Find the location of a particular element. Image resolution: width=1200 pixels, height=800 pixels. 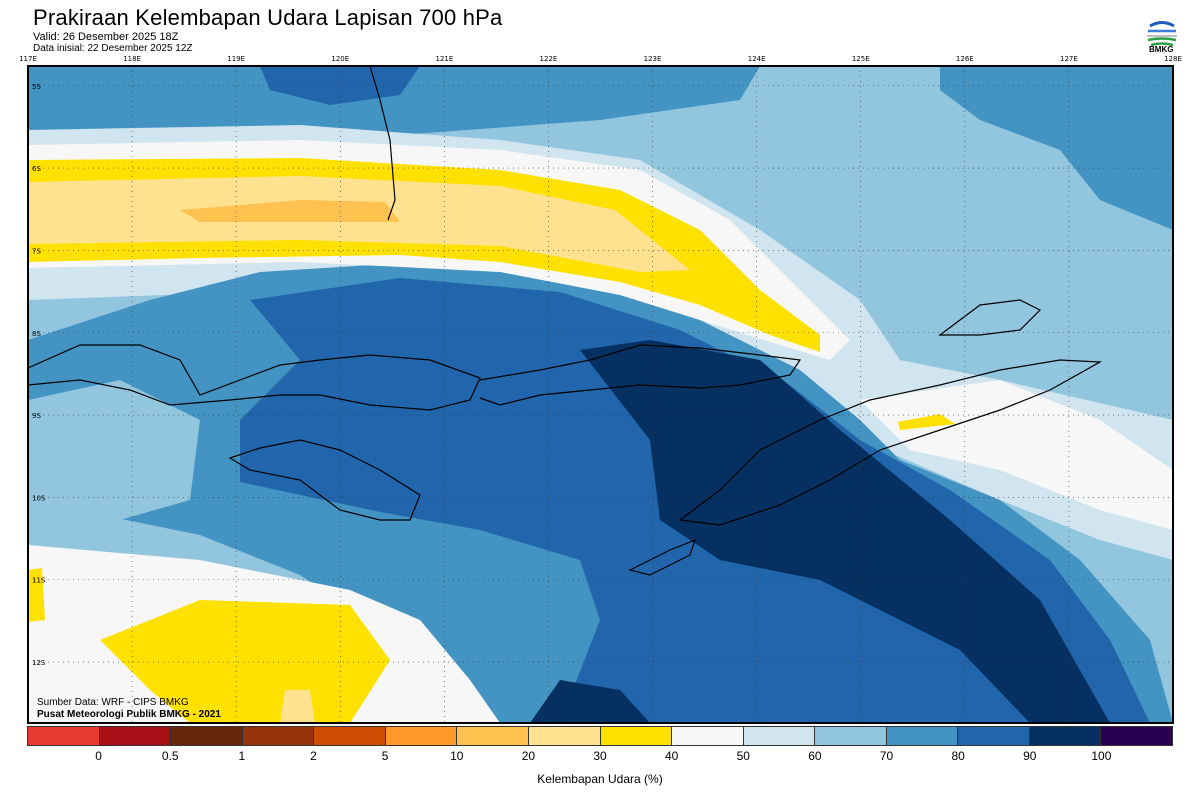

lat-tick-label: 7S is located at coordinates (36, 251).